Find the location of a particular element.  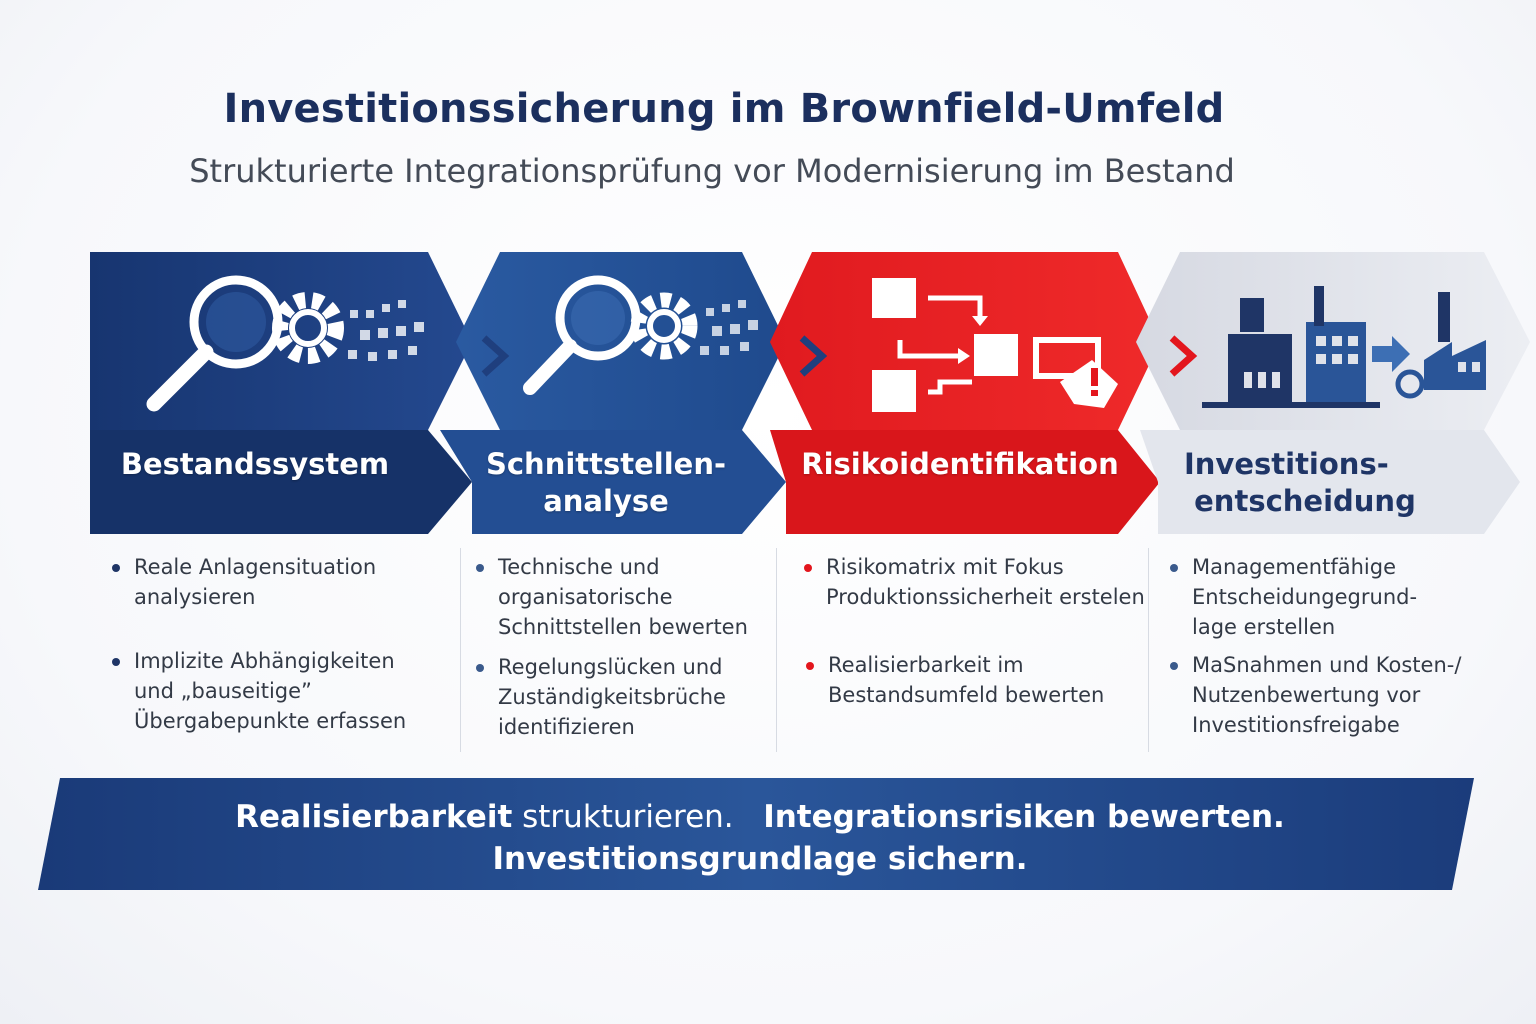

step-chevron-risikoidentifikation is located at coordinates (964, 393).